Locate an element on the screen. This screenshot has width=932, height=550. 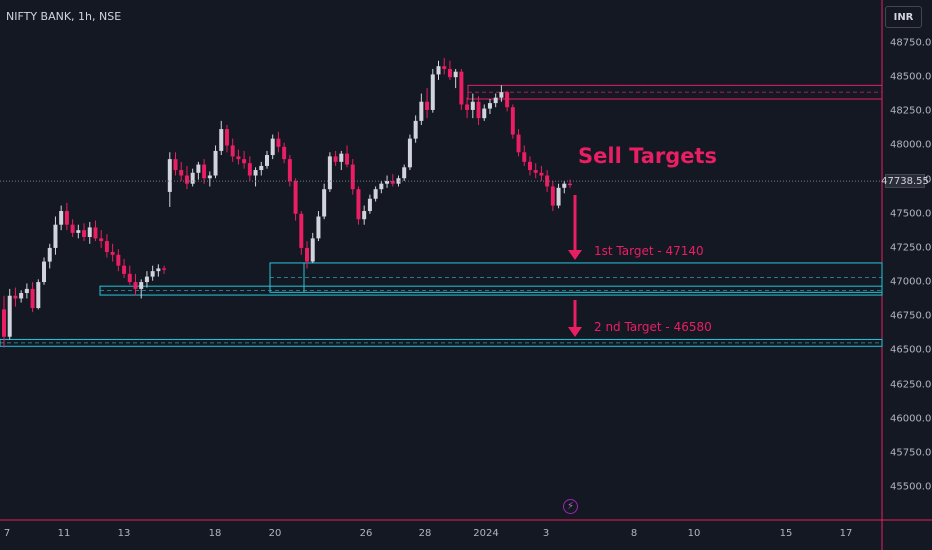
time-tick-label: 11 is located at coordinates (64, 533).